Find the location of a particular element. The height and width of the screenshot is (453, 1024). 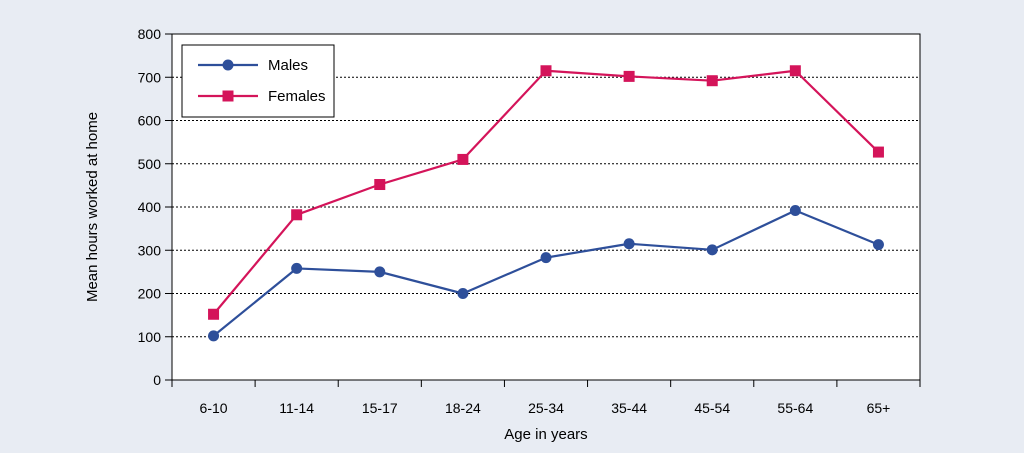

y-tick-label: 100 is located at coordinates (150, 337).